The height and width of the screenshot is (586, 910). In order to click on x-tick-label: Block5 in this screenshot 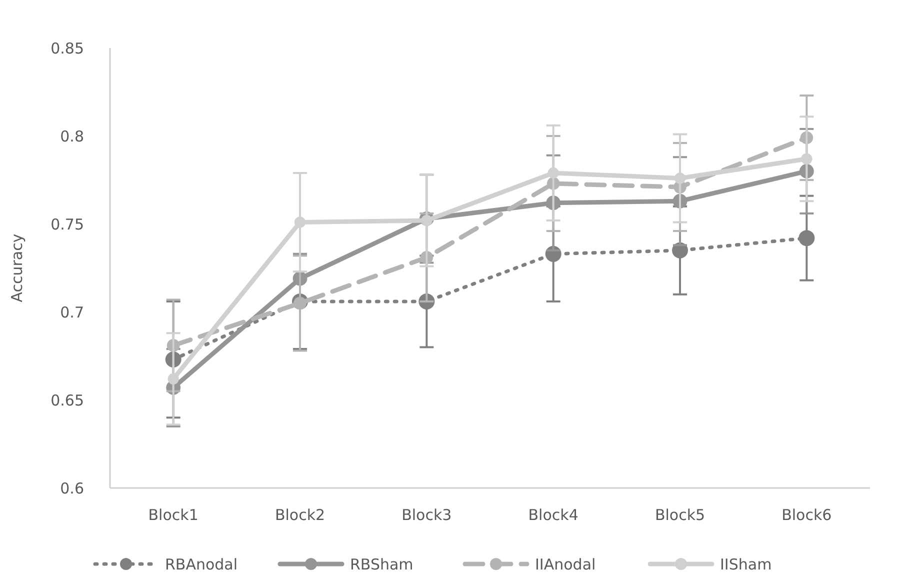, I will do `click(680, 515)`.